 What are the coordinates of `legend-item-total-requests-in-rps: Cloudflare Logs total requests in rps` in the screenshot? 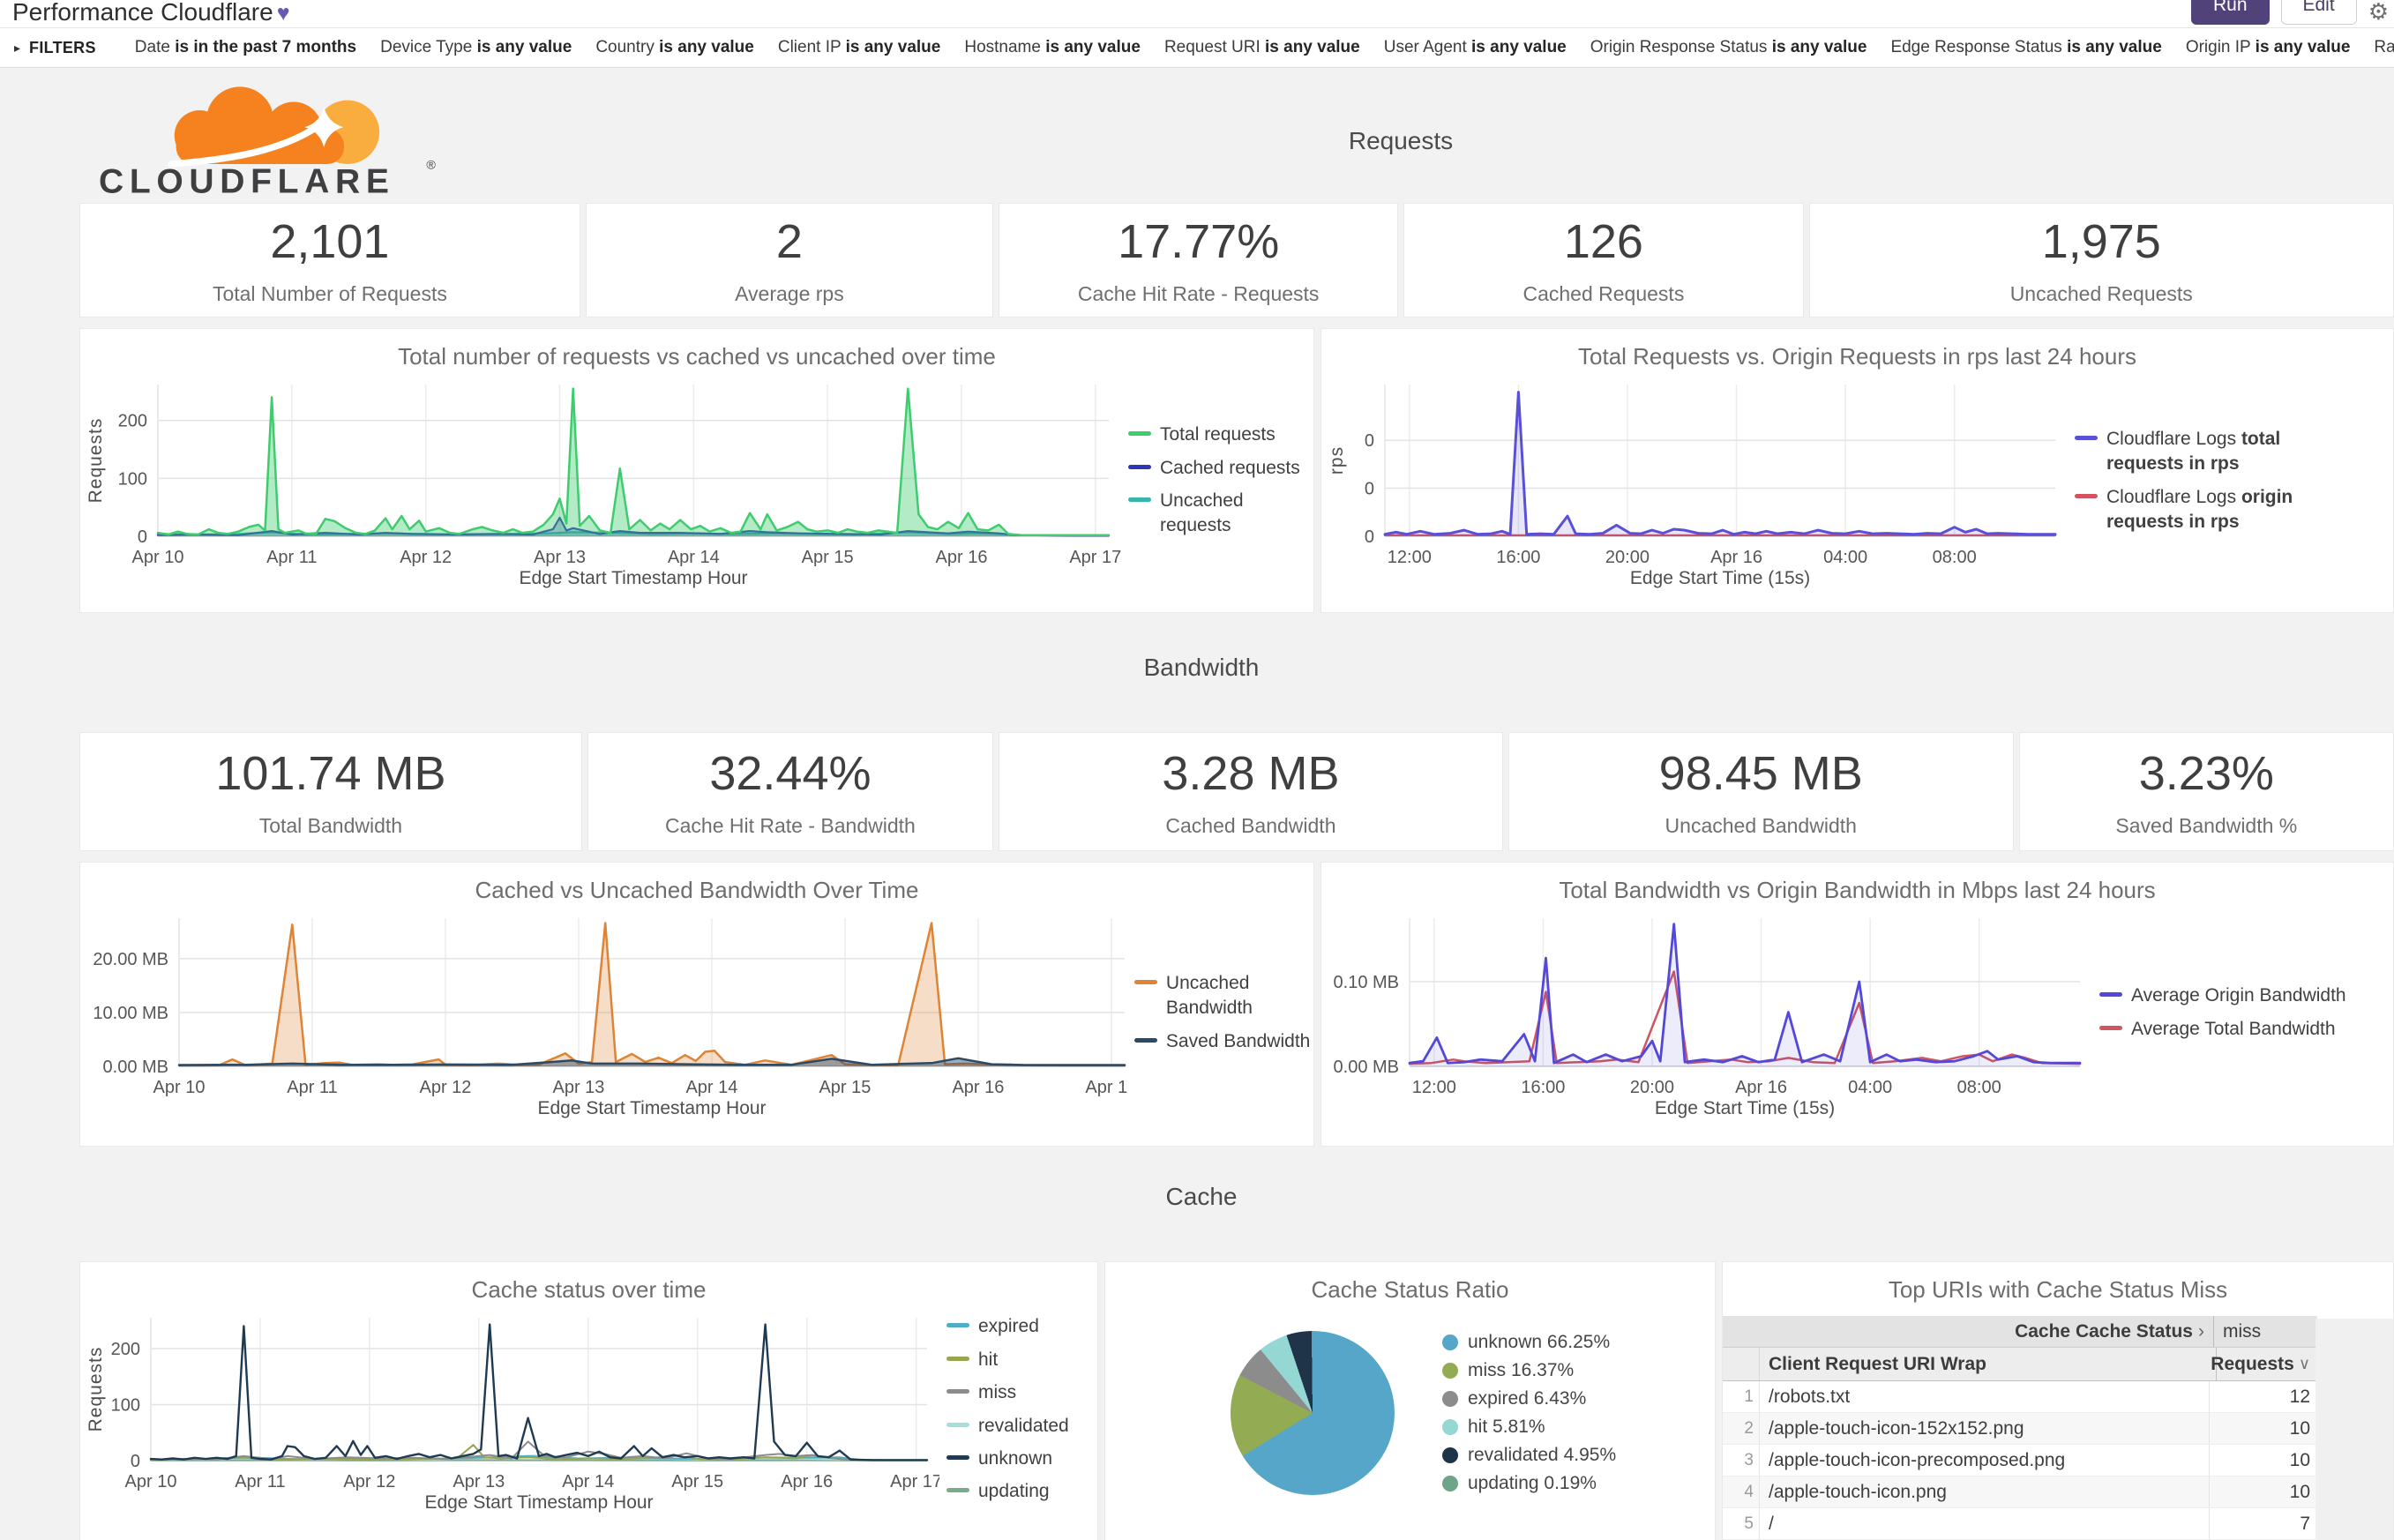 It's located at (2209, 452).